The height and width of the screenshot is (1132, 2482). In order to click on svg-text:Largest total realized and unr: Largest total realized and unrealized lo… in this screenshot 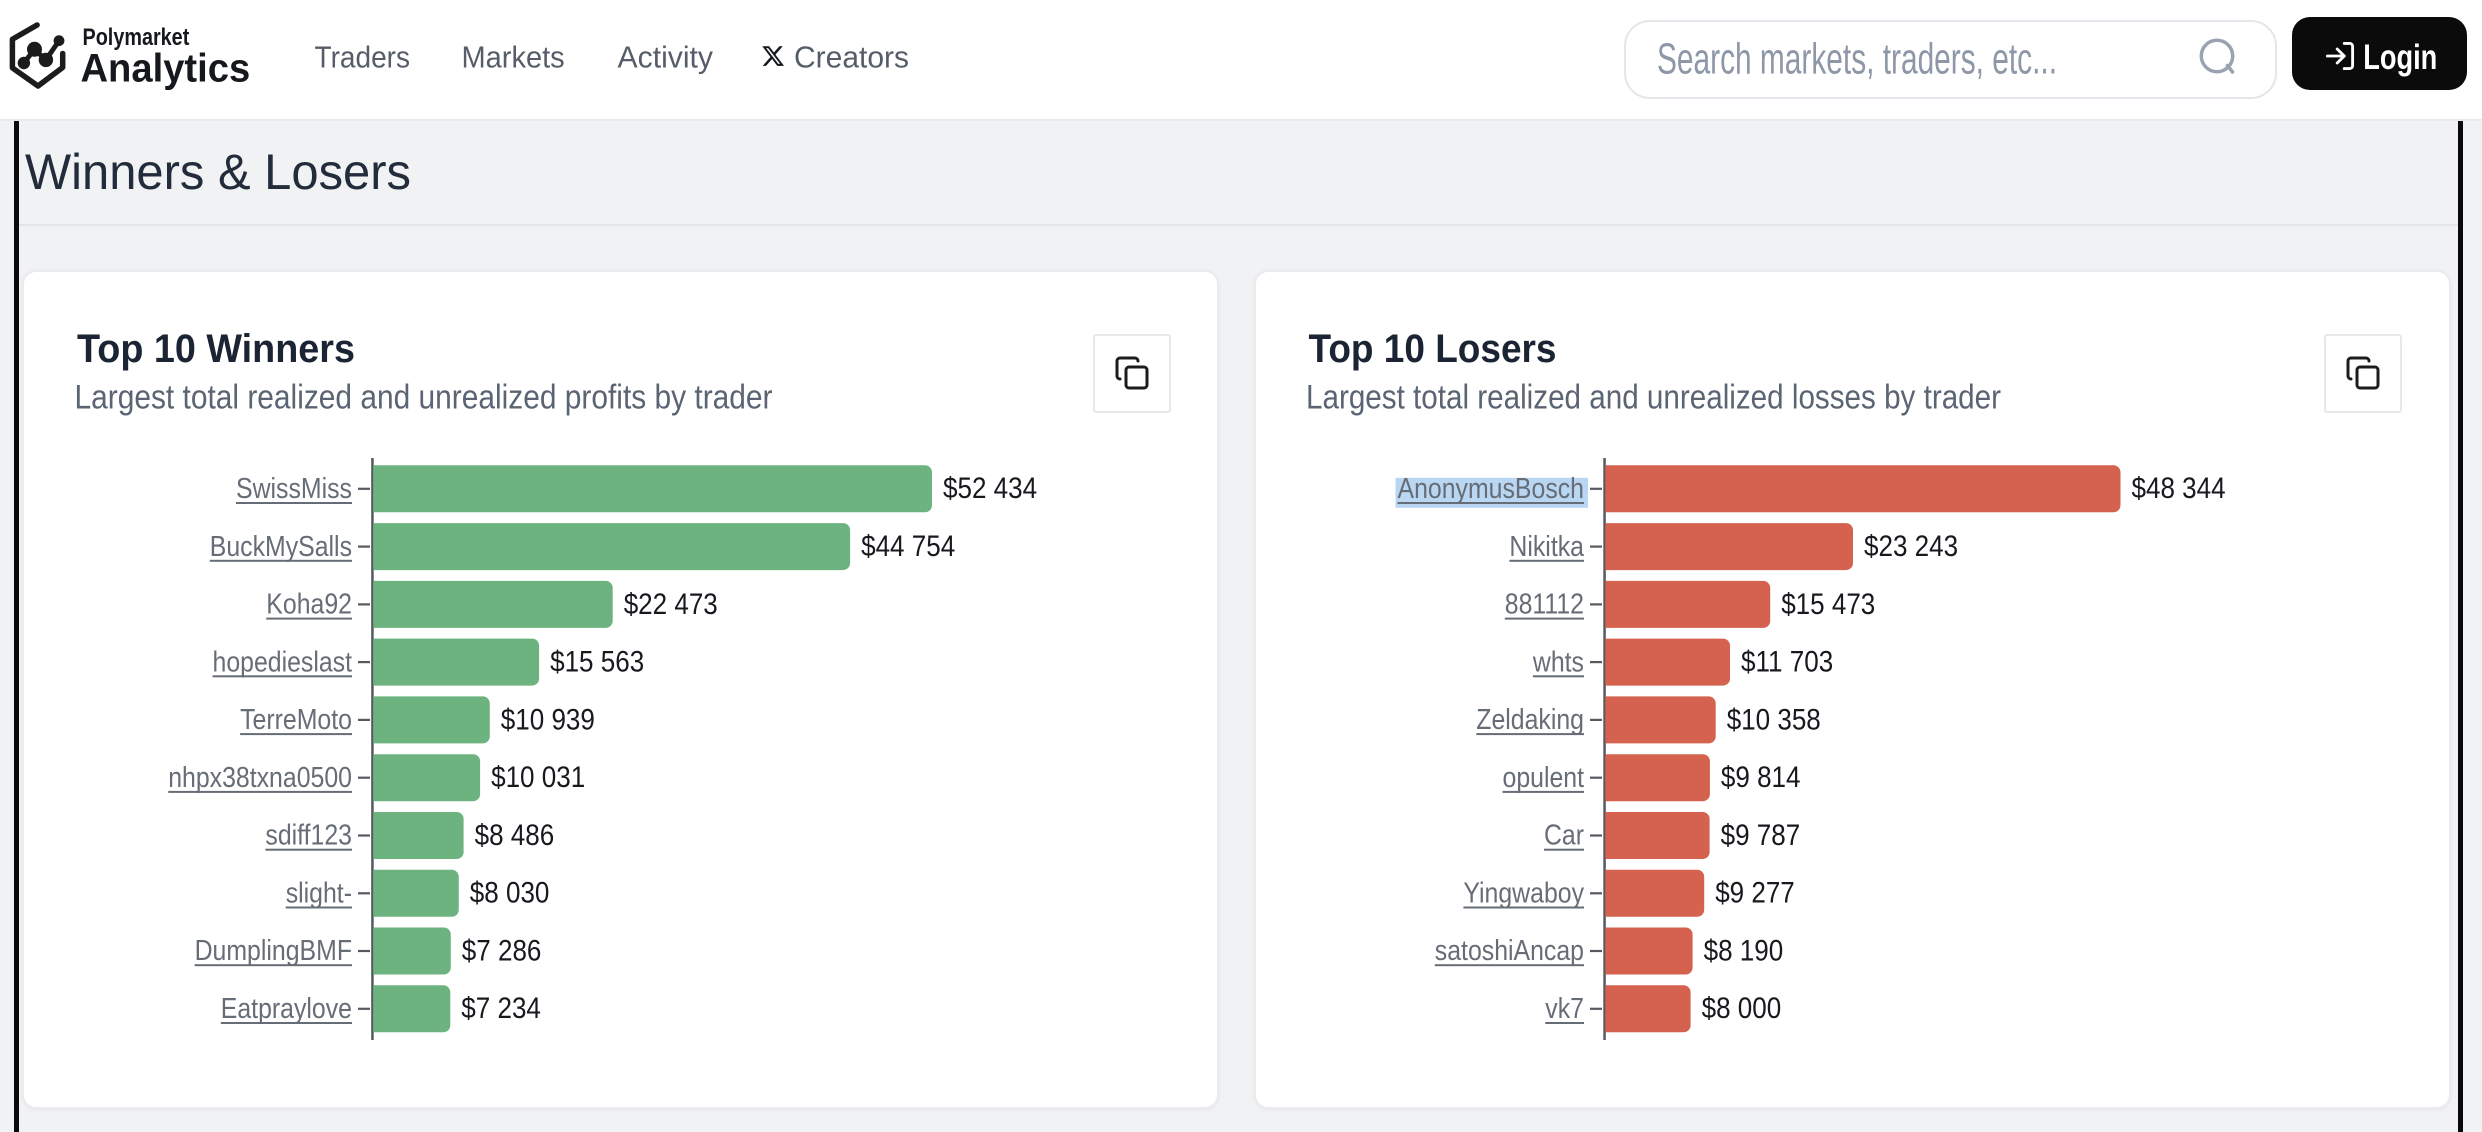, I will do `click(1653, 398)`.